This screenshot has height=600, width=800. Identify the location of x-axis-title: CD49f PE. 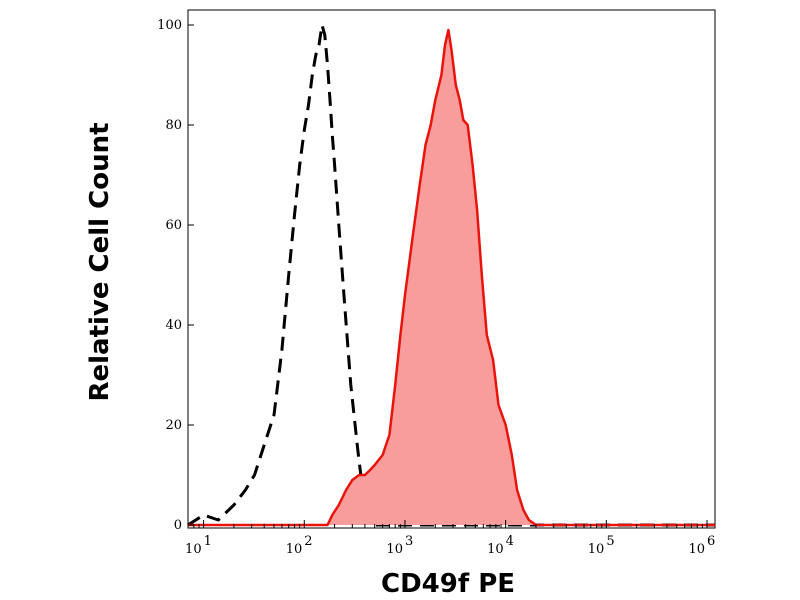
(448, 584).